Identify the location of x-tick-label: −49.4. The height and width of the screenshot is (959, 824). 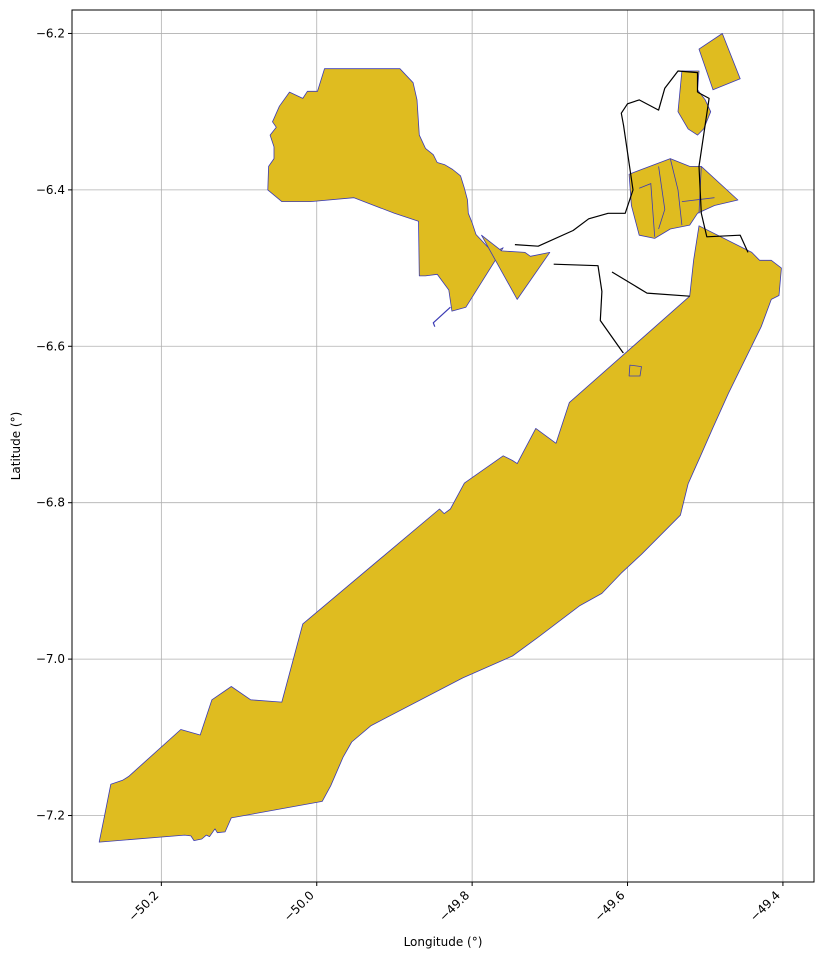
(765, 906).